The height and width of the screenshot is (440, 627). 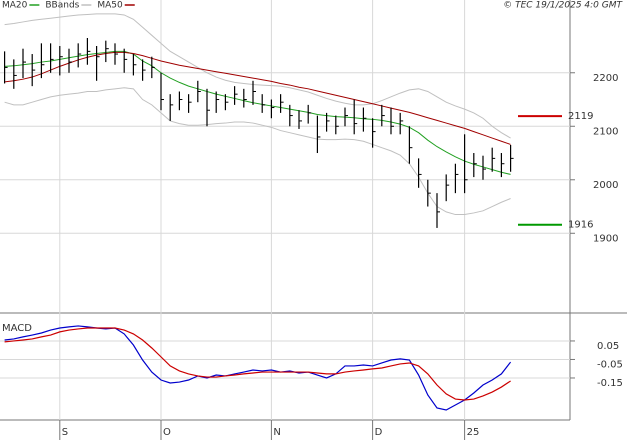 What do you see at coordinates (610, 364) in the screenshot?
I see `y-tick-label: -0.05` at bounding box center [610, 364].